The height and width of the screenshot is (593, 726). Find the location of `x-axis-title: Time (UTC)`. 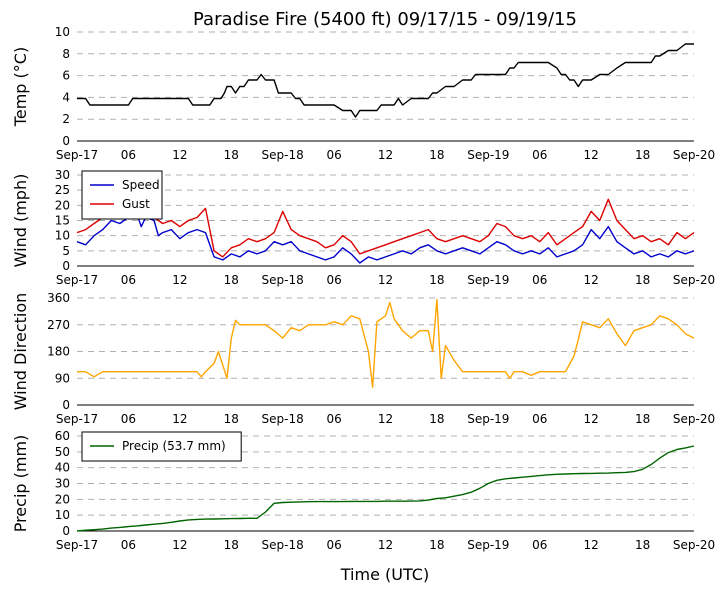

x-axis-title: Time (UTC) is located at coordinates (384, 574).